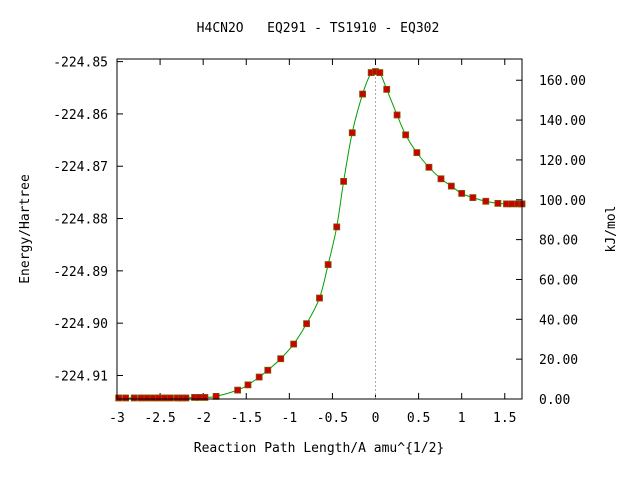  Describe the element at coordinates (558, 320) in the screenshot. I see `y2-tick-label: 40.00` at that location.